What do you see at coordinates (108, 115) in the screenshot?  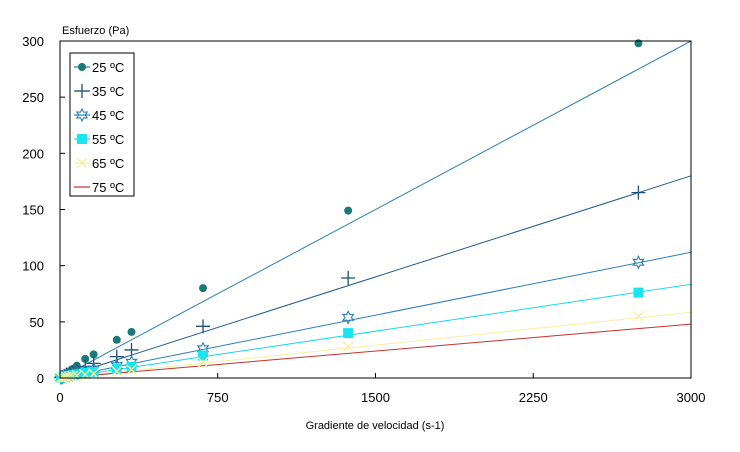 I see `legend-label-3: 45 ºC` at bounding box center [108, 115].